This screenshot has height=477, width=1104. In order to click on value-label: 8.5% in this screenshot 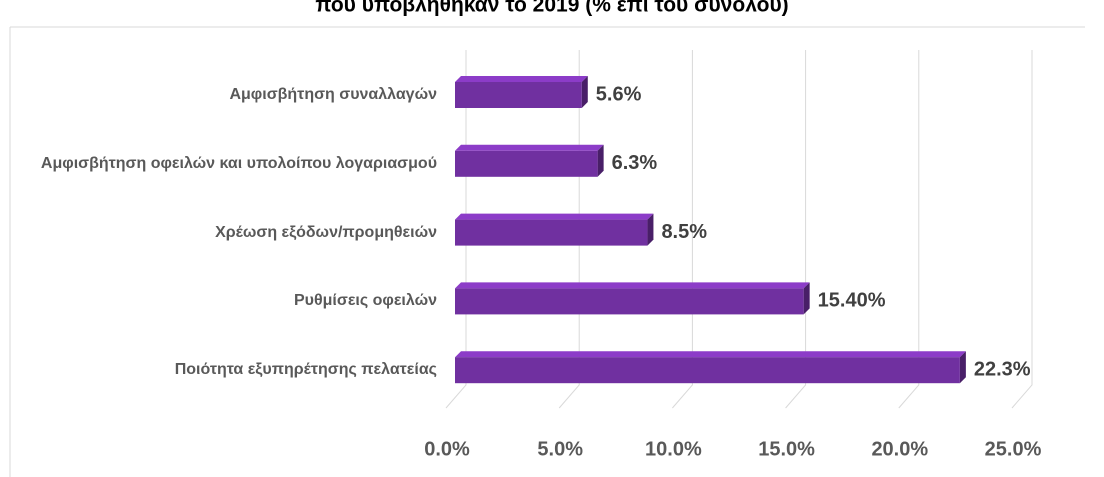, I will do `click(684, 232)`.